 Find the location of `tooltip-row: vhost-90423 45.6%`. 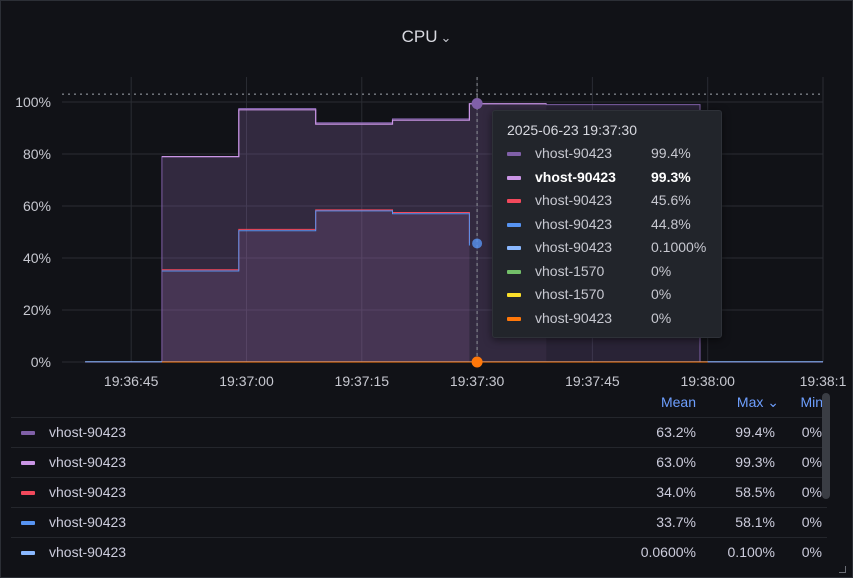

tooltip-row: vhost-90423 45.6% is located at coordinates (609, 202).